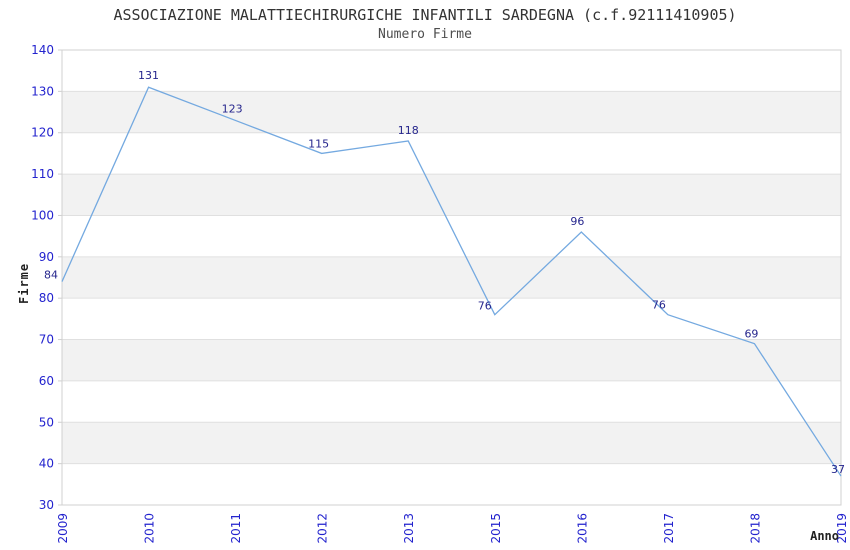 The image size is (850, 550). Describe the element at coordinates (42, 50) in the screenshot. I see `y-tick-label: 140` at that location.